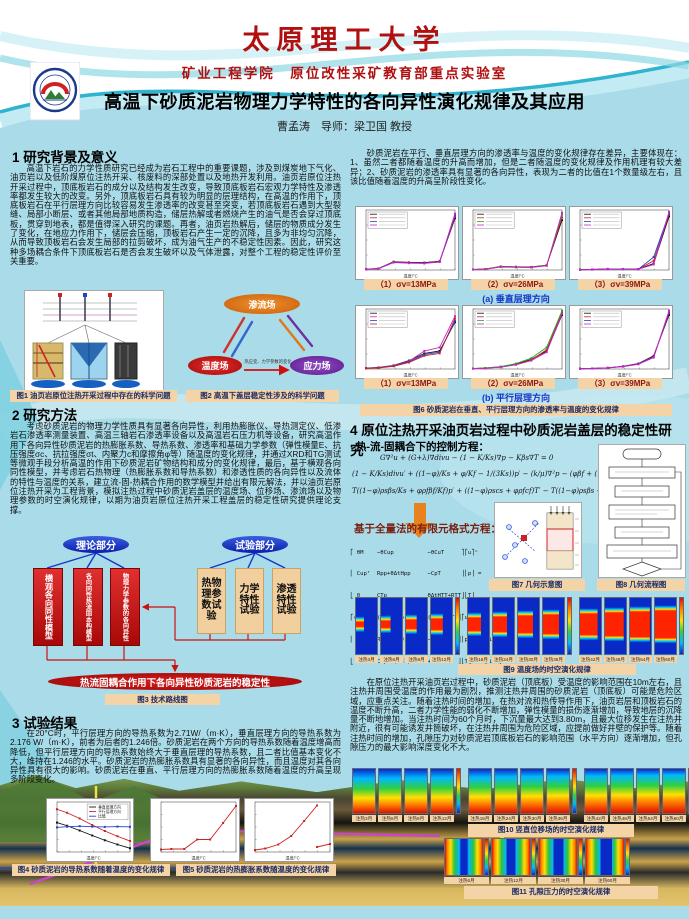 Image resolution: width=689 pixels, height=919 pixels. I want to click on heatmap-cell: 注热36月, so click(558, 795).